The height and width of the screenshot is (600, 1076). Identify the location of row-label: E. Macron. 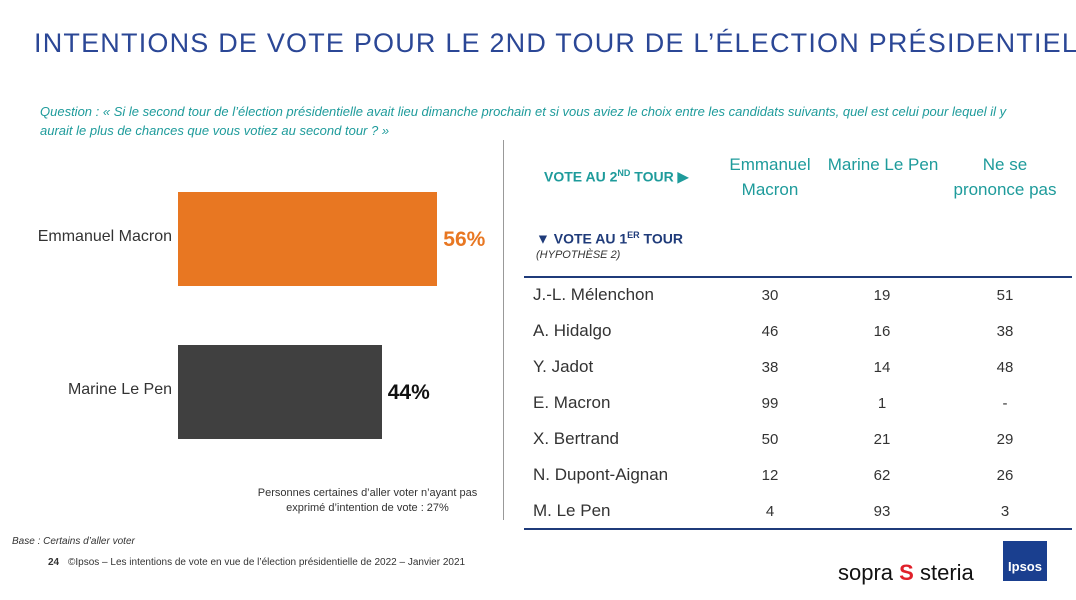
(572, 402).